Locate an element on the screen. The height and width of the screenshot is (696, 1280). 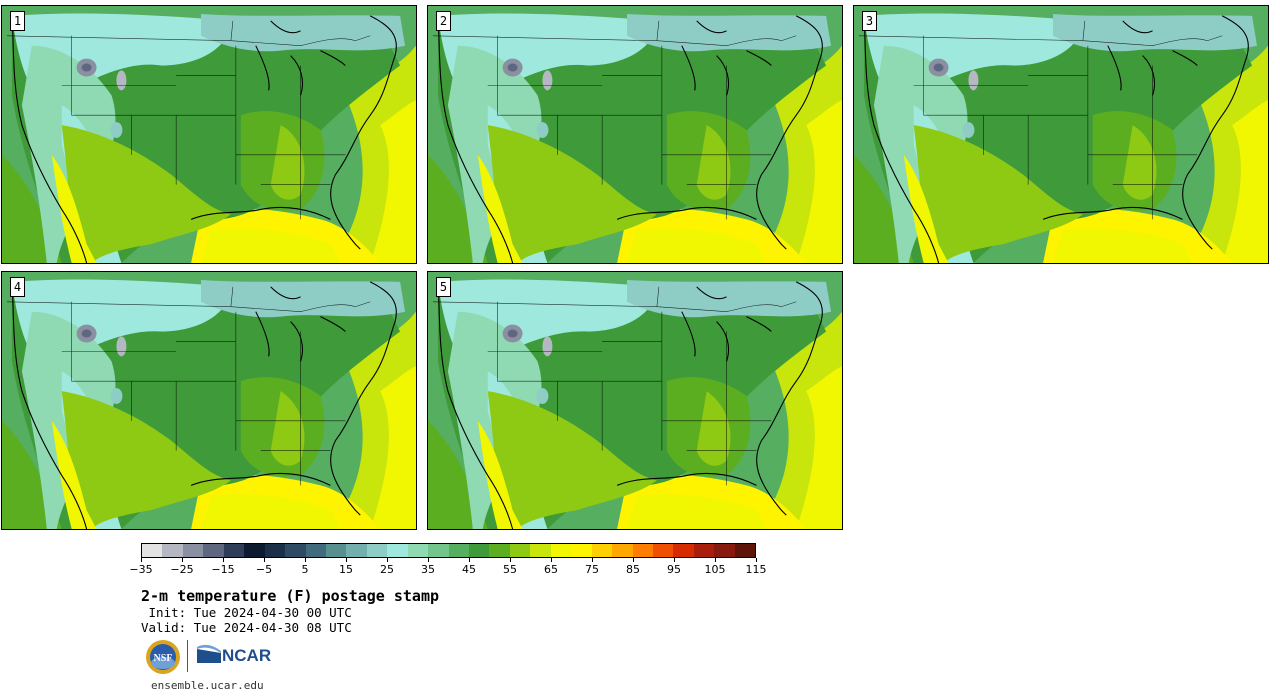
colorbar-tick-label: 65 is located at coordinates (551, 569).